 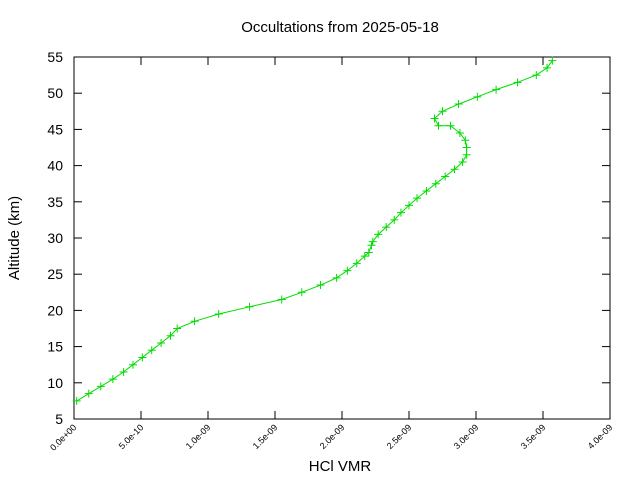 What do you see at coordinates (340, 27) in the screenshot?
I see `chart-title: Occultations from 2025-05-18` at bounding box center [340, 27].